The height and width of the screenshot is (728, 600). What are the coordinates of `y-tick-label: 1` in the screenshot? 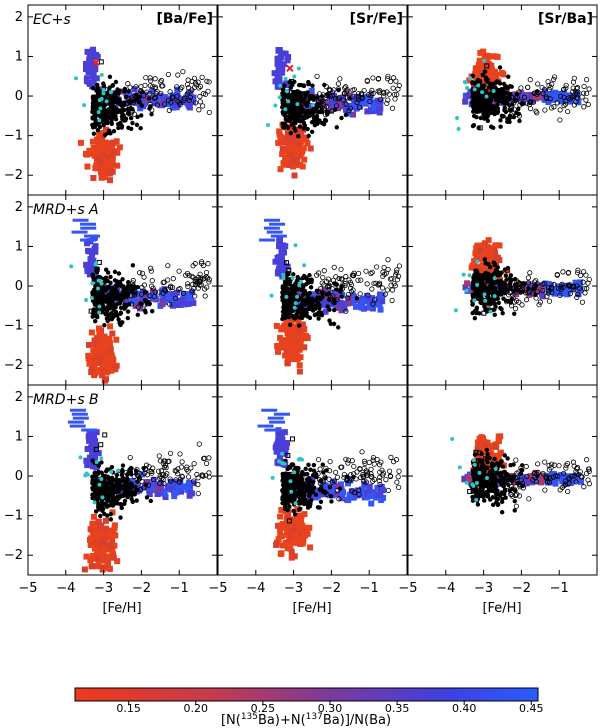 It's located at (19, 246).